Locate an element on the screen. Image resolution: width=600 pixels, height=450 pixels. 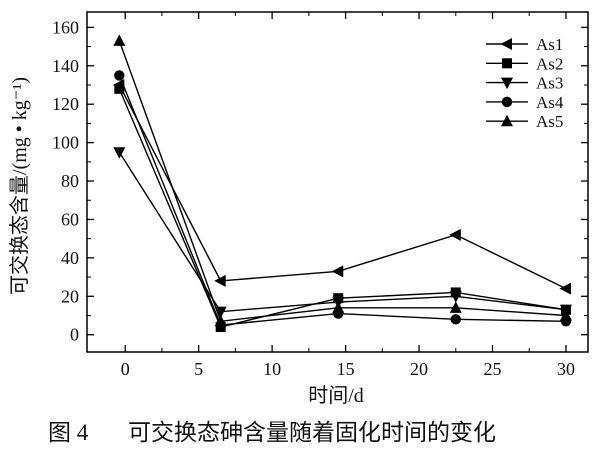
legend-entry-as3: As3 is located at coordinates (524, 83).